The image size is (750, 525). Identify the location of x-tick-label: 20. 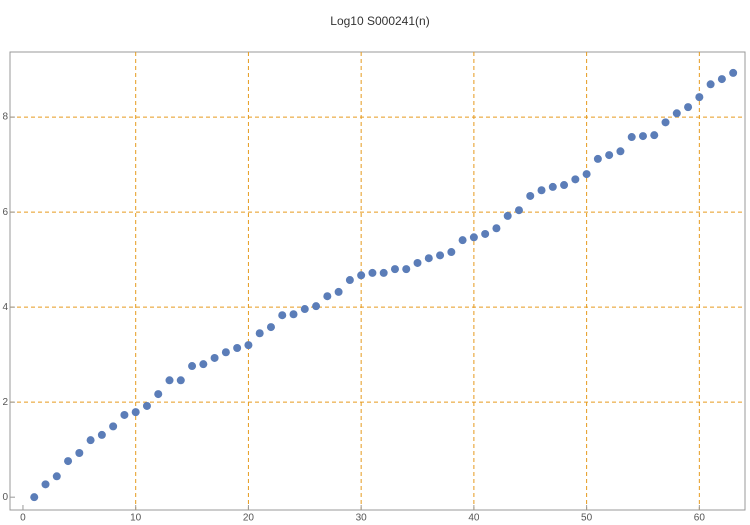
(249, 518).